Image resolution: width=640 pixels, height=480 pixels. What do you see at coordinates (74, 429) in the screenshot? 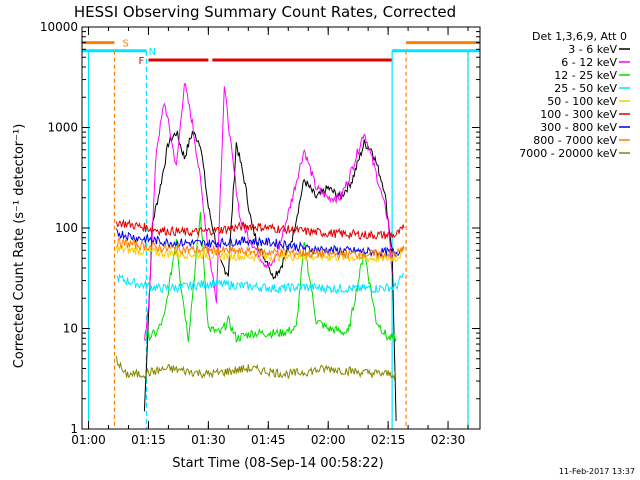
I see `y-tick-label: 1` at bounding box center [74, 429].